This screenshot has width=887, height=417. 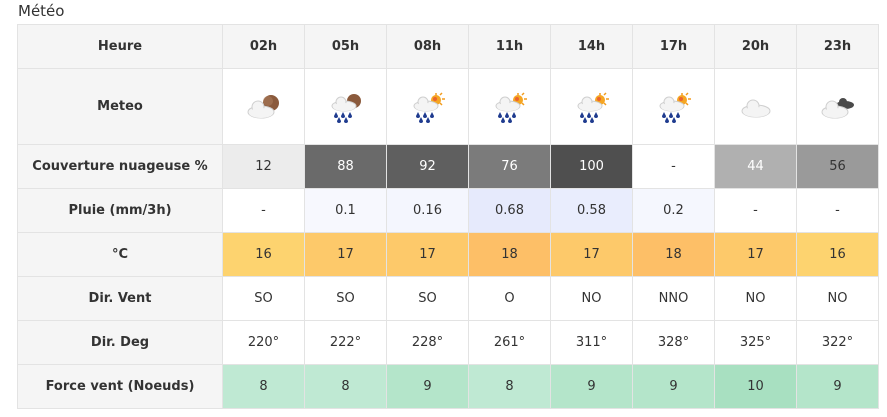 I want to click on hour-cell: 17h, so click(x=673, y=46).